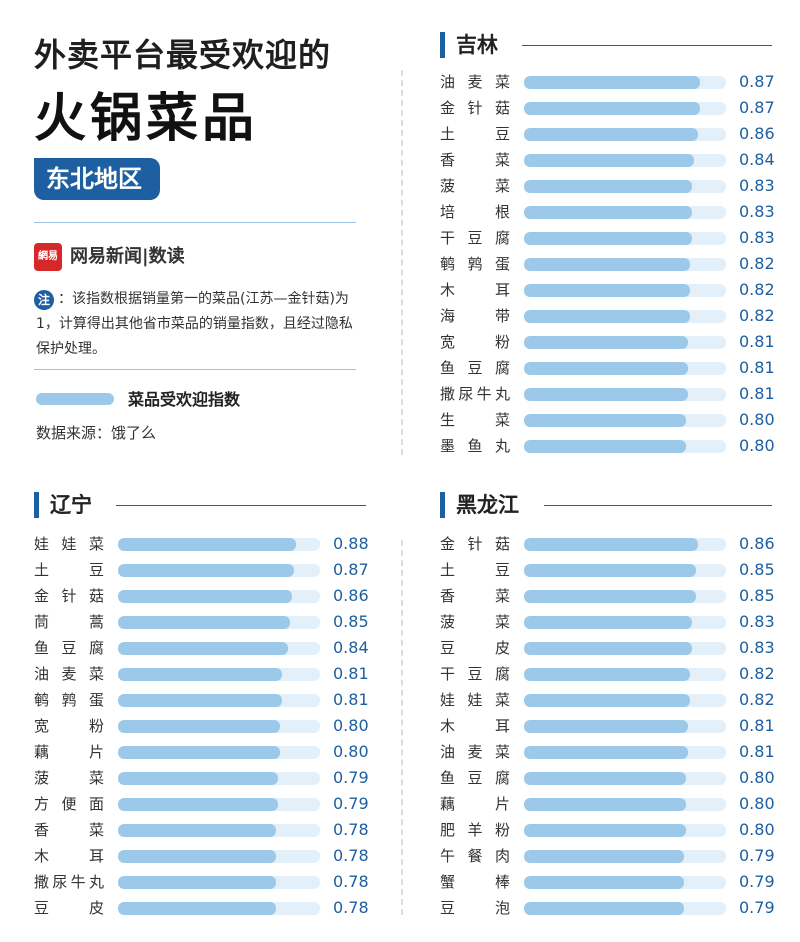 The height and width of the screenshot is (942, 800). I want to click on legend-label: 菜品受欢迎指数, so click(184, 399).